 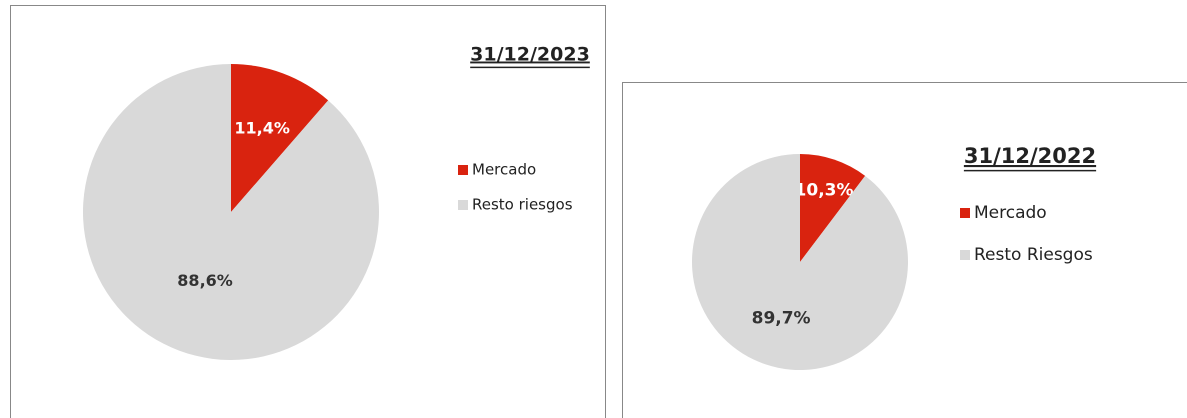 What do you see at coordinates (1033, 255) in the screenshot?
I see `legend-label: Resto Riesgos` at bounding box center [1033, 255].